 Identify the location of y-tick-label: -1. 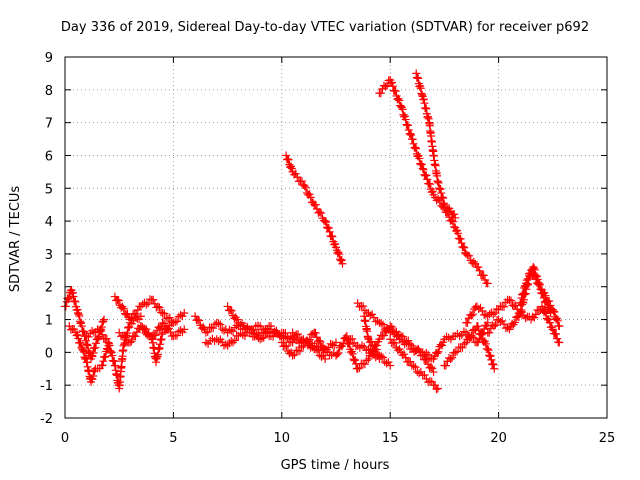
(46, 386).